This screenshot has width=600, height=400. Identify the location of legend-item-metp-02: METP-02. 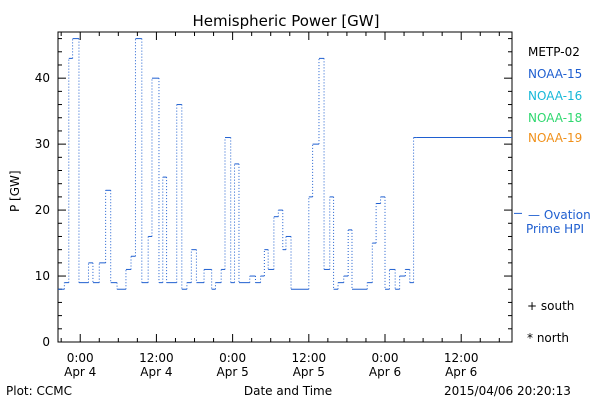
(554, 52).